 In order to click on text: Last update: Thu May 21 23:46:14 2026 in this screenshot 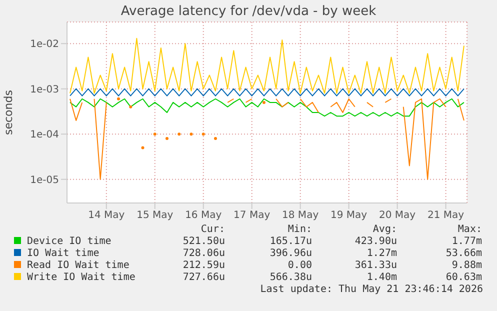, I will do `click(371, 289)`.